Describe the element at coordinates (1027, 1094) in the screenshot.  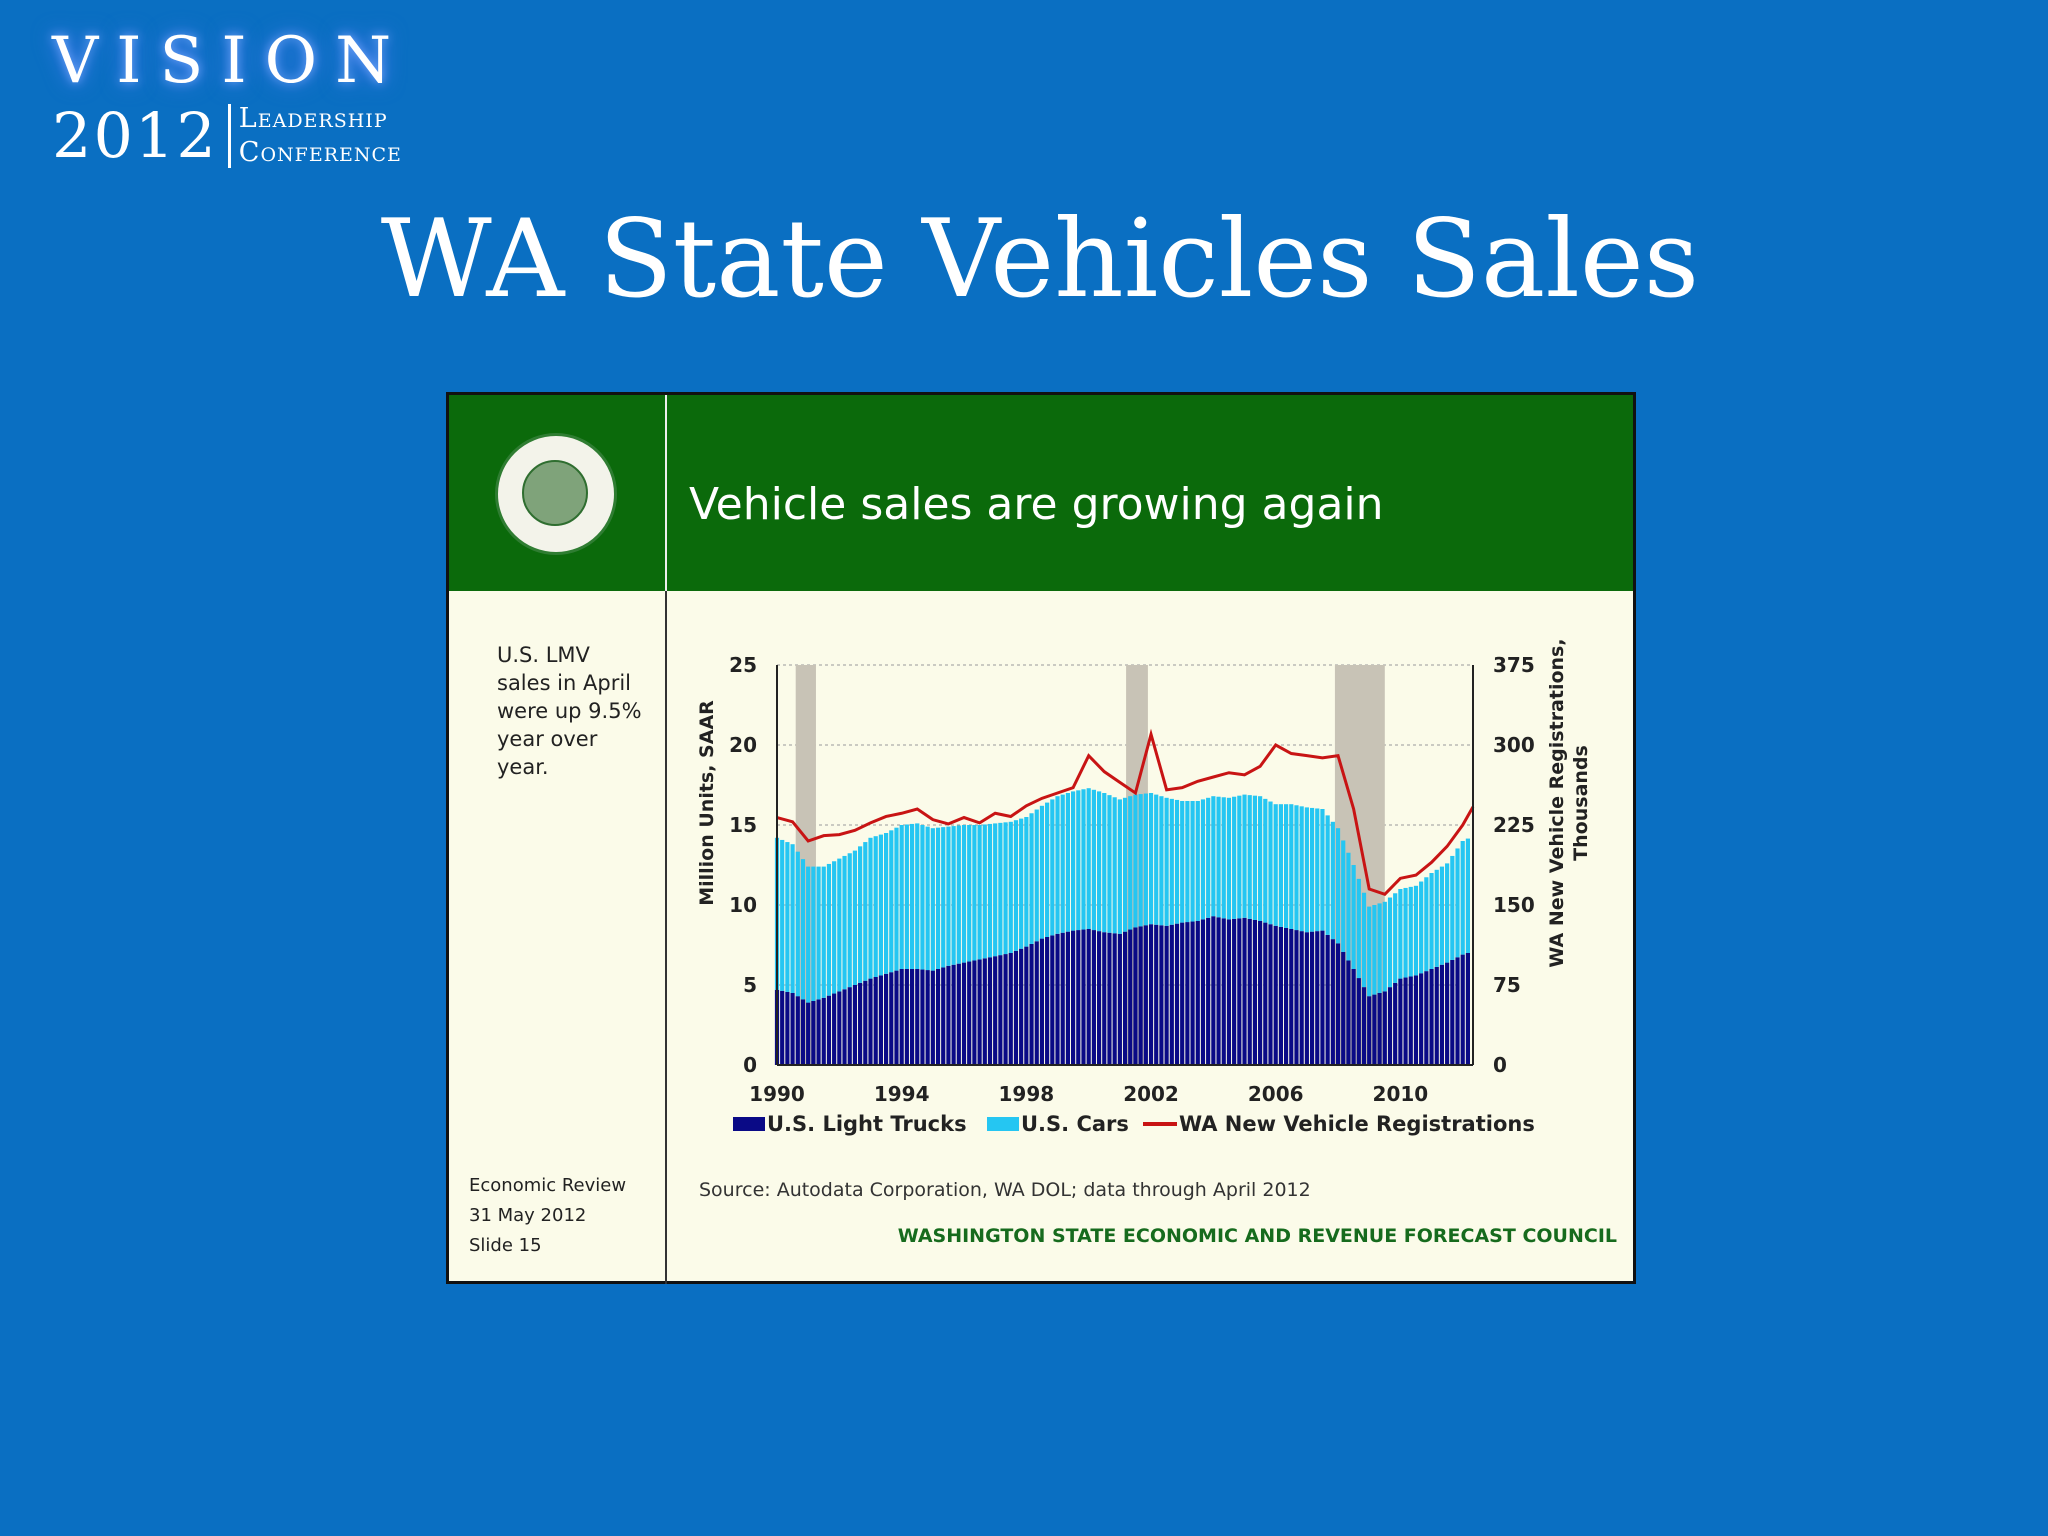
I see `x-tick-label: 1998` at that location.